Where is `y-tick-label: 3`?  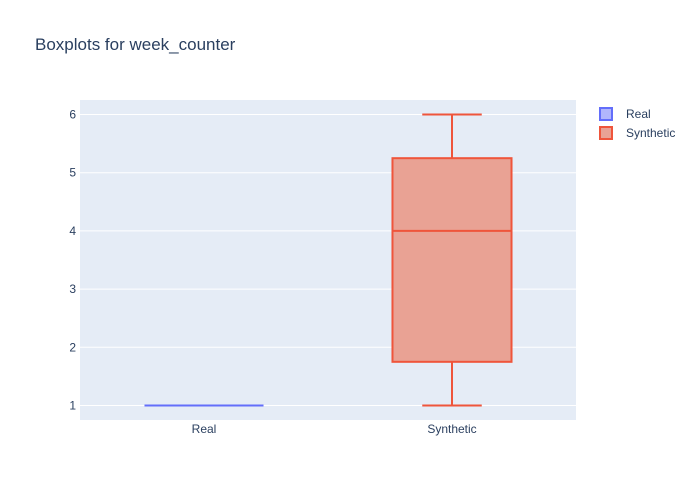
y-tick-label: 3 is located at coordinates (72, 289).